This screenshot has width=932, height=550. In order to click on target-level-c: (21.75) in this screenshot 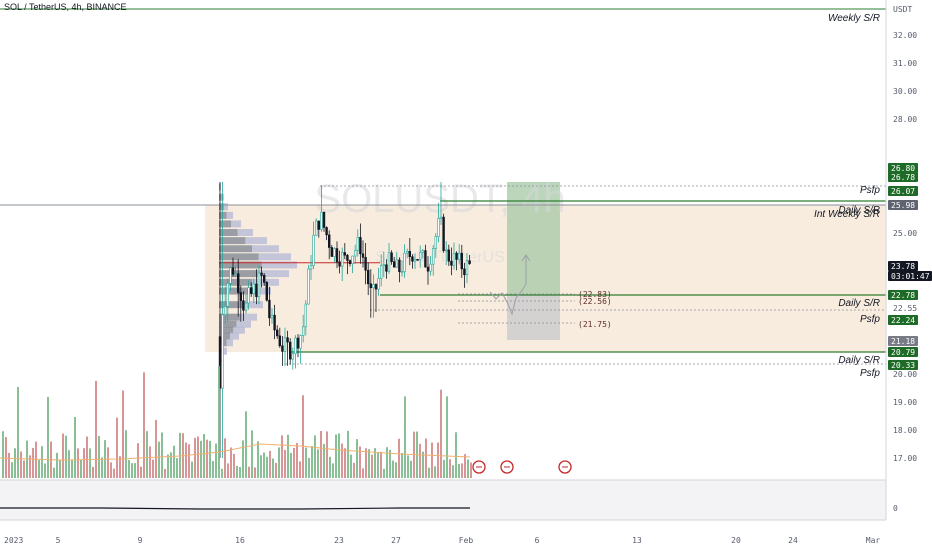, I will do `click(595, 324)`.